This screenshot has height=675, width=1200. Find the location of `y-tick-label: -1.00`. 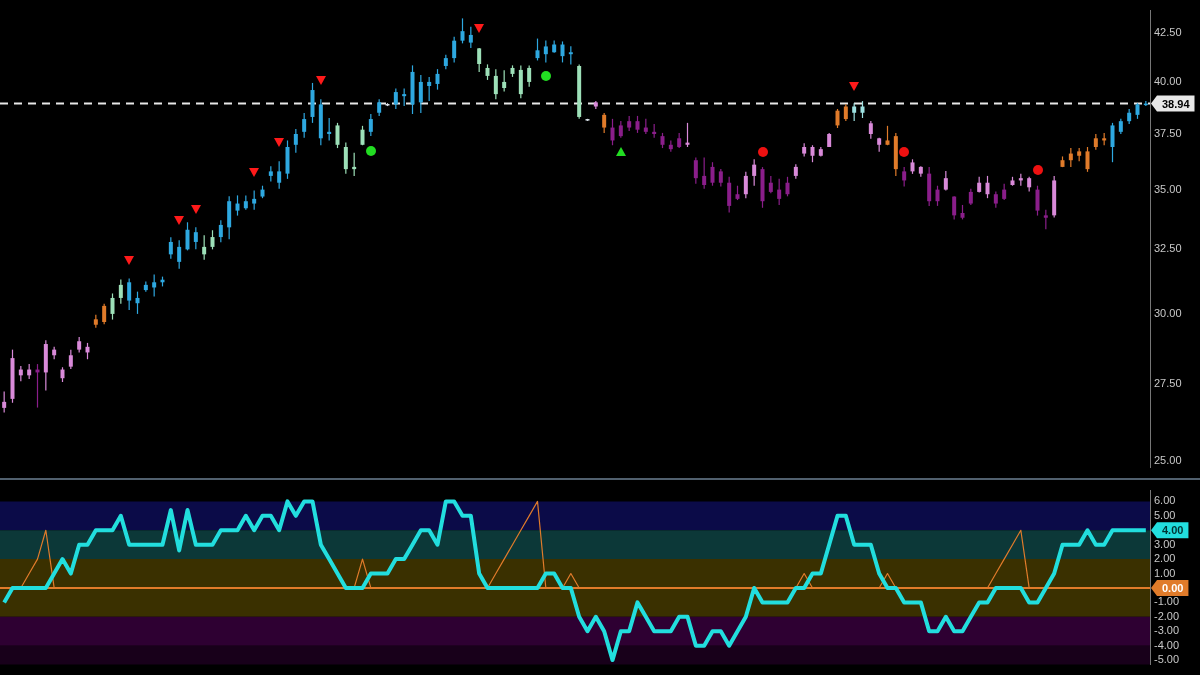

y-tick-label: -1.00 is located at coordinates (1167, 601).